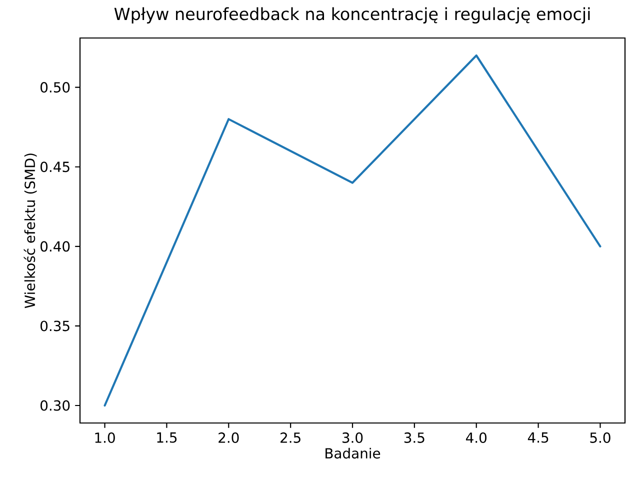 The height and width of the screenshot is (480, 640). I want to click on x-tick-label: 2.0, so click(228, 437).